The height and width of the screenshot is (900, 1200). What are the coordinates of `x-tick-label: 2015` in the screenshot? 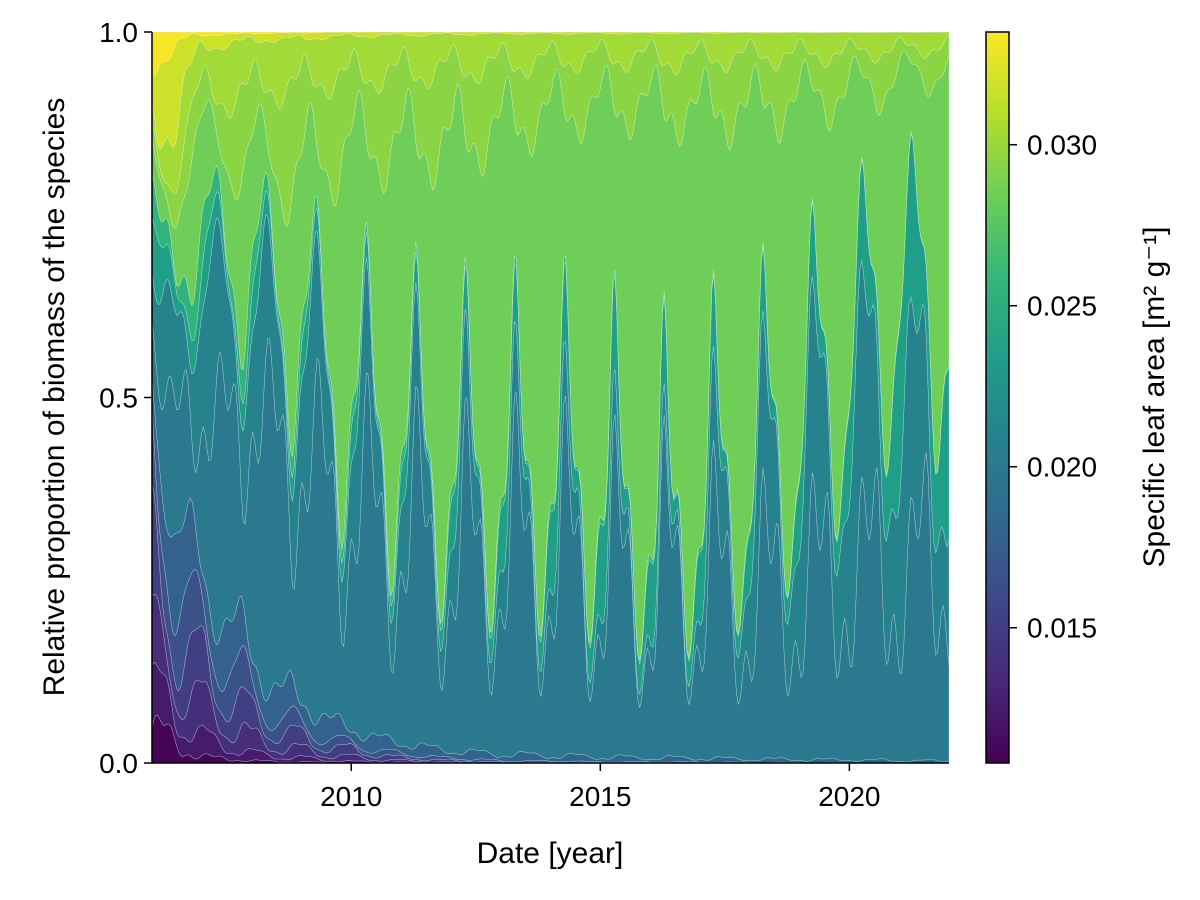 It's located at (600, 796).